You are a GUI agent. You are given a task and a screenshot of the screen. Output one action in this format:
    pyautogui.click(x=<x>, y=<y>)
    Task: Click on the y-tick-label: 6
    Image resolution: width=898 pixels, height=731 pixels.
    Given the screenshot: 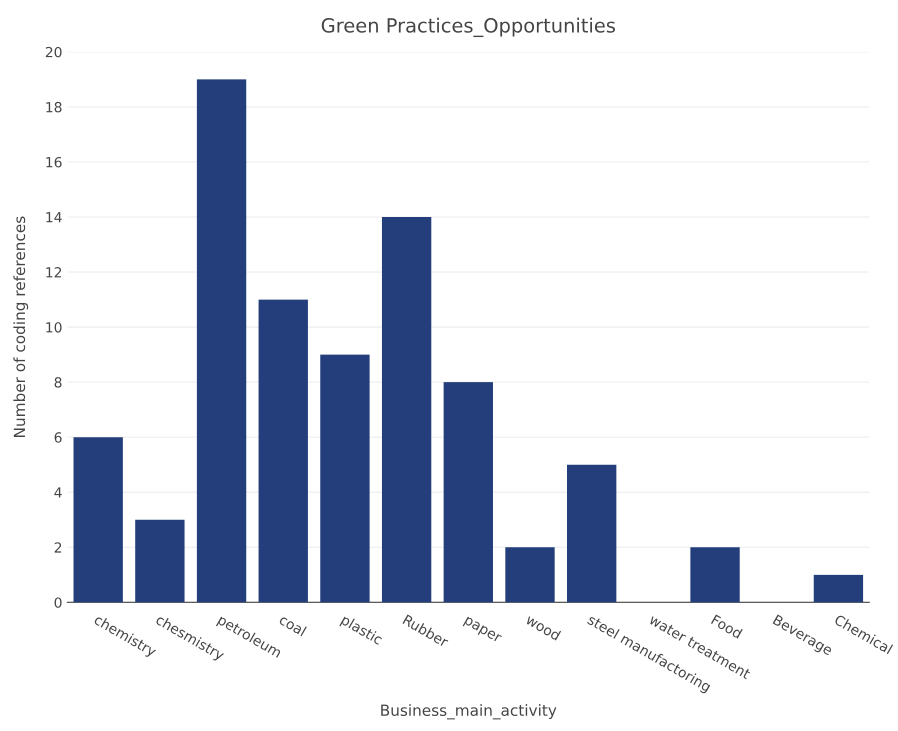 What is the action you would take?
    pyautogui.click(x=58, y=437)
    